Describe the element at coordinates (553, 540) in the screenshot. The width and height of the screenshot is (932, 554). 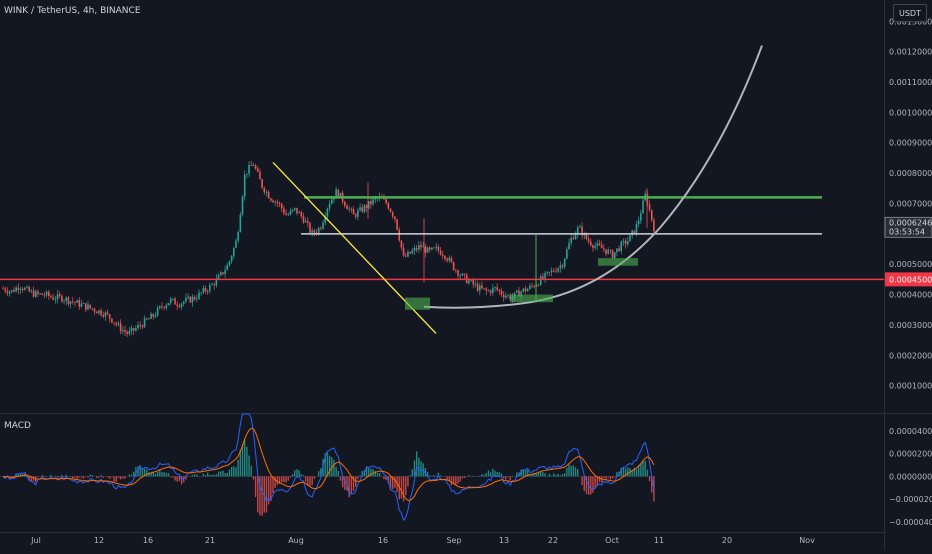
I see `x-tick-label: 22` at that location.